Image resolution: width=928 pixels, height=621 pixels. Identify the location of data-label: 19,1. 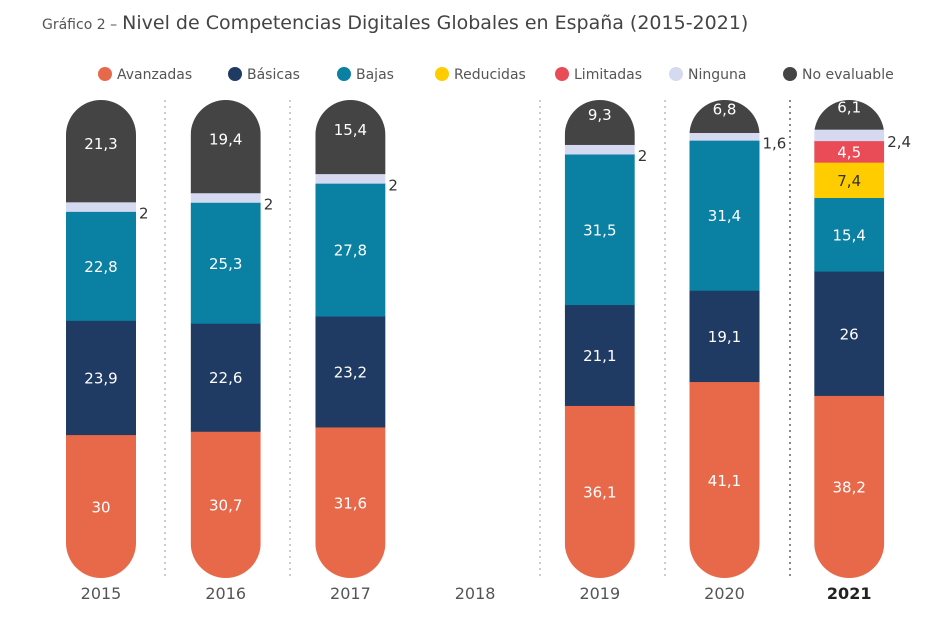
(724, 337).